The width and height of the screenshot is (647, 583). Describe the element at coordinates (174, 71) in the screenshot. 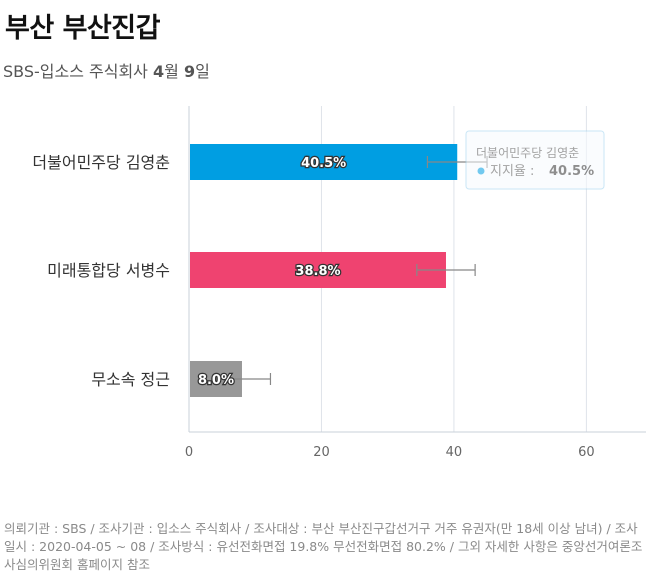

I see `subtitle-month-unit: 월` at that location.